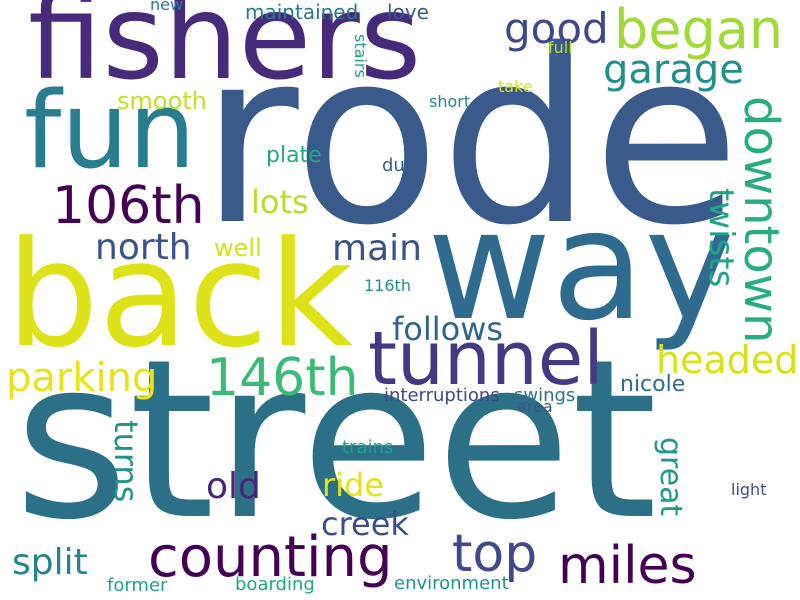 The image size is (800, 600). I want to click on word-146th: 146th, so click(282, 378).